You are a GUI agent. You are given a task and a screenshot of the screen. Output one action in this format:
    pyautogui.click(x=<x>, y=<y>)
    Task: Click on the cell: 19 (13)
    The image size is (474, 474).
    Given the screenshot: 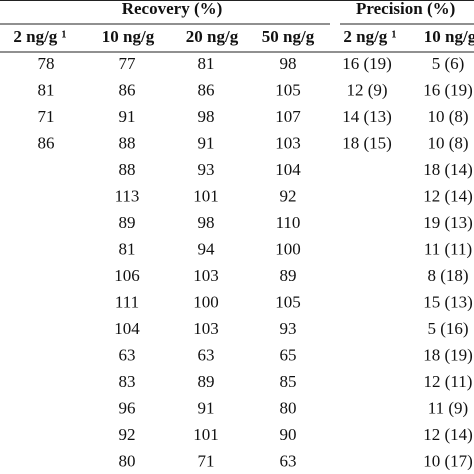 What is the action you would take?
    pyautogui.click(x=448, y=222)
    